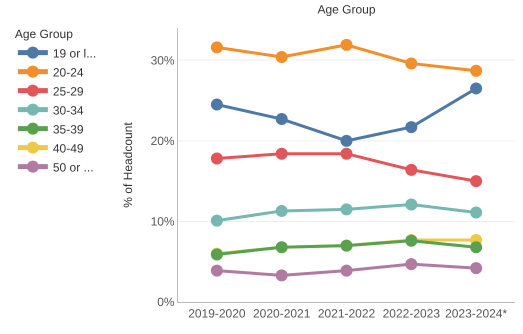 The height and width of the screenshot is (334, 523). I want to click on legend-label: 30-34, so click(68, 110).